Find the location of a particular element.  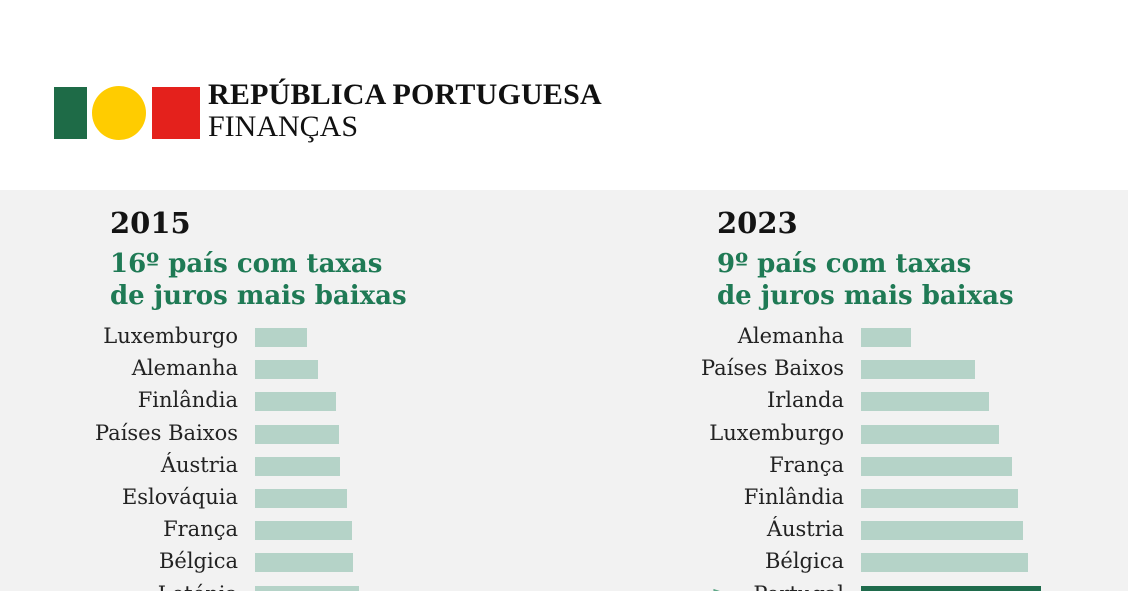

category-label: Irlanda is located at coordinates (805, 400).